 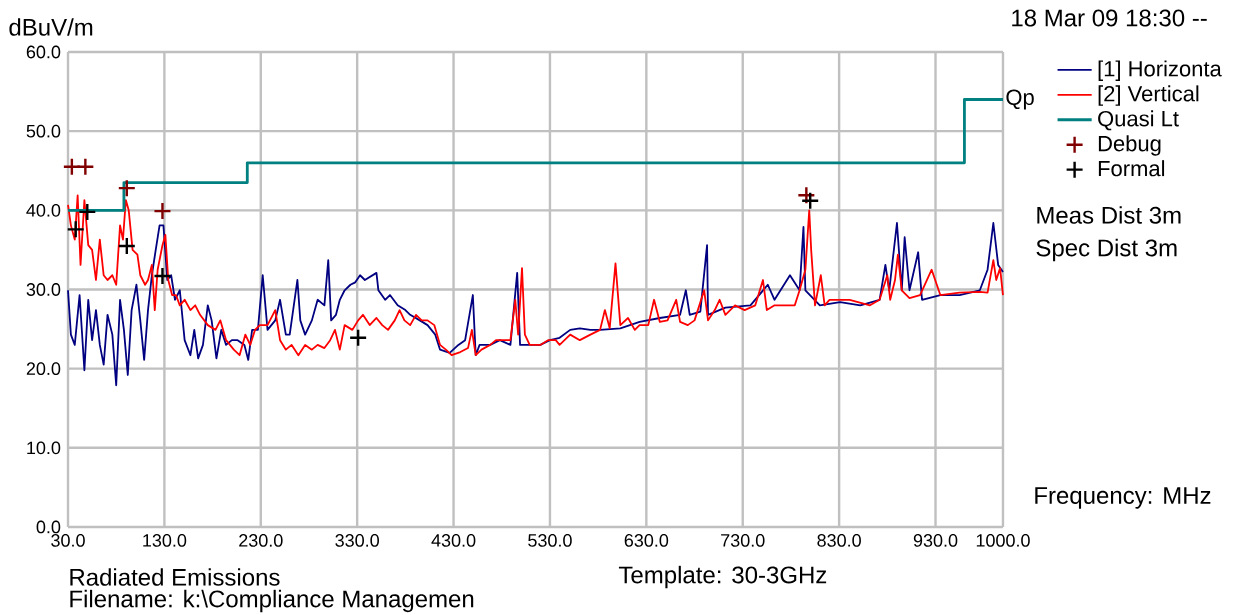 What do you see at coordinates (165, 540) in the screenshot?
I see `x-tick-label: 130.0` at bounding box center [165, 540].